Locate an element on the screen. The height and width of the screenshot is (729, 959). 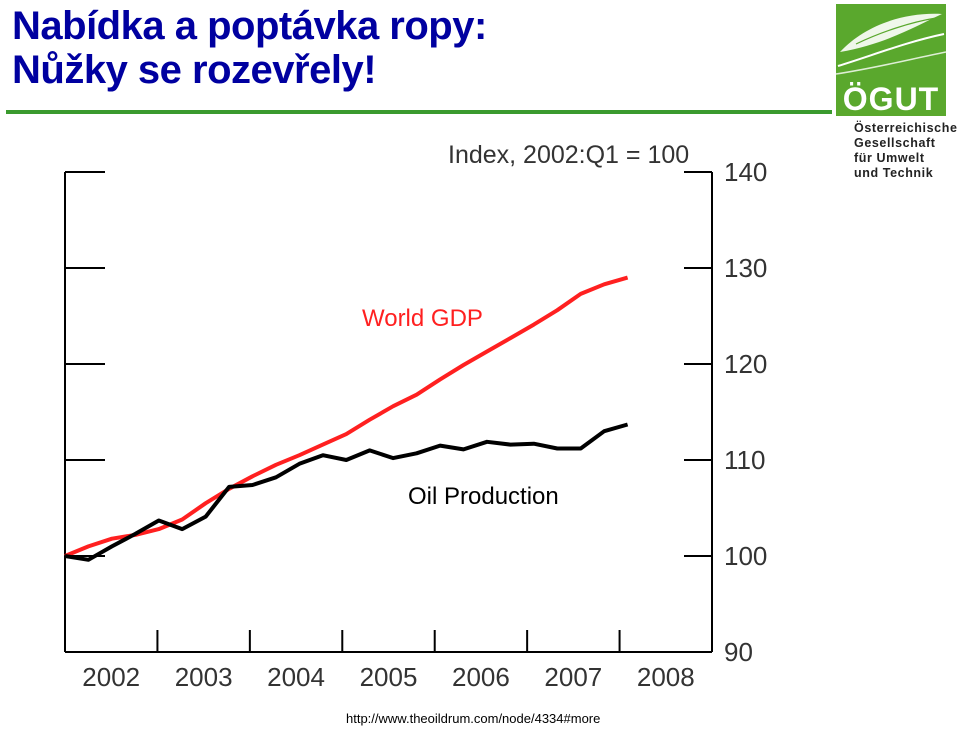
source-link: http://www.theoildrum.com/node/4334#more is located at coordinates (473, 718).